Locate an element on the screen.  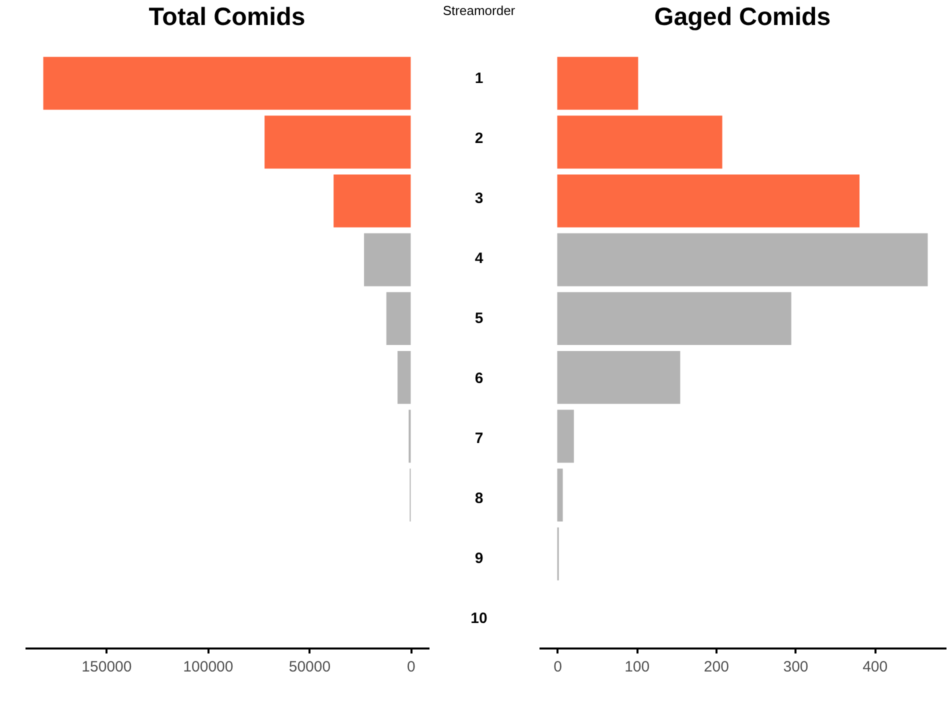
x-tick-label: 100 is located at coordinates (637, 667).